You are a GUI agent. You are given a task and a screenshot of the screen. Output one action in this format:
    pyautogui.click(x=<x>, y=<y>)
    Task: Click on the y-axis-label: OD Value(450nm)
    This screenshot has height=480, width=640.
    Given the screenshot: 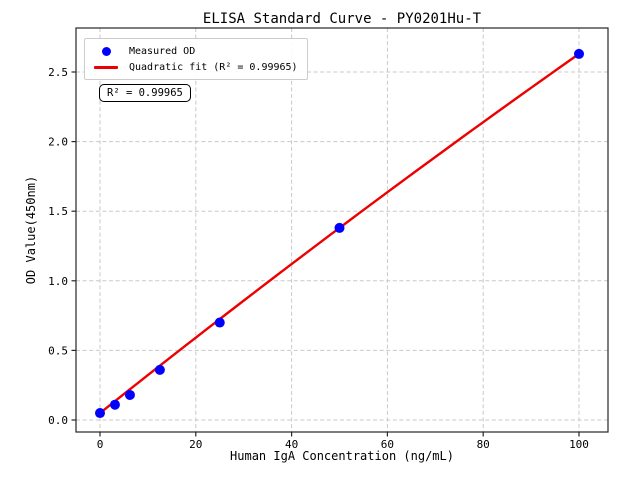 What is the action you would take?
    pyautogui.click(x=31, y=230)
    